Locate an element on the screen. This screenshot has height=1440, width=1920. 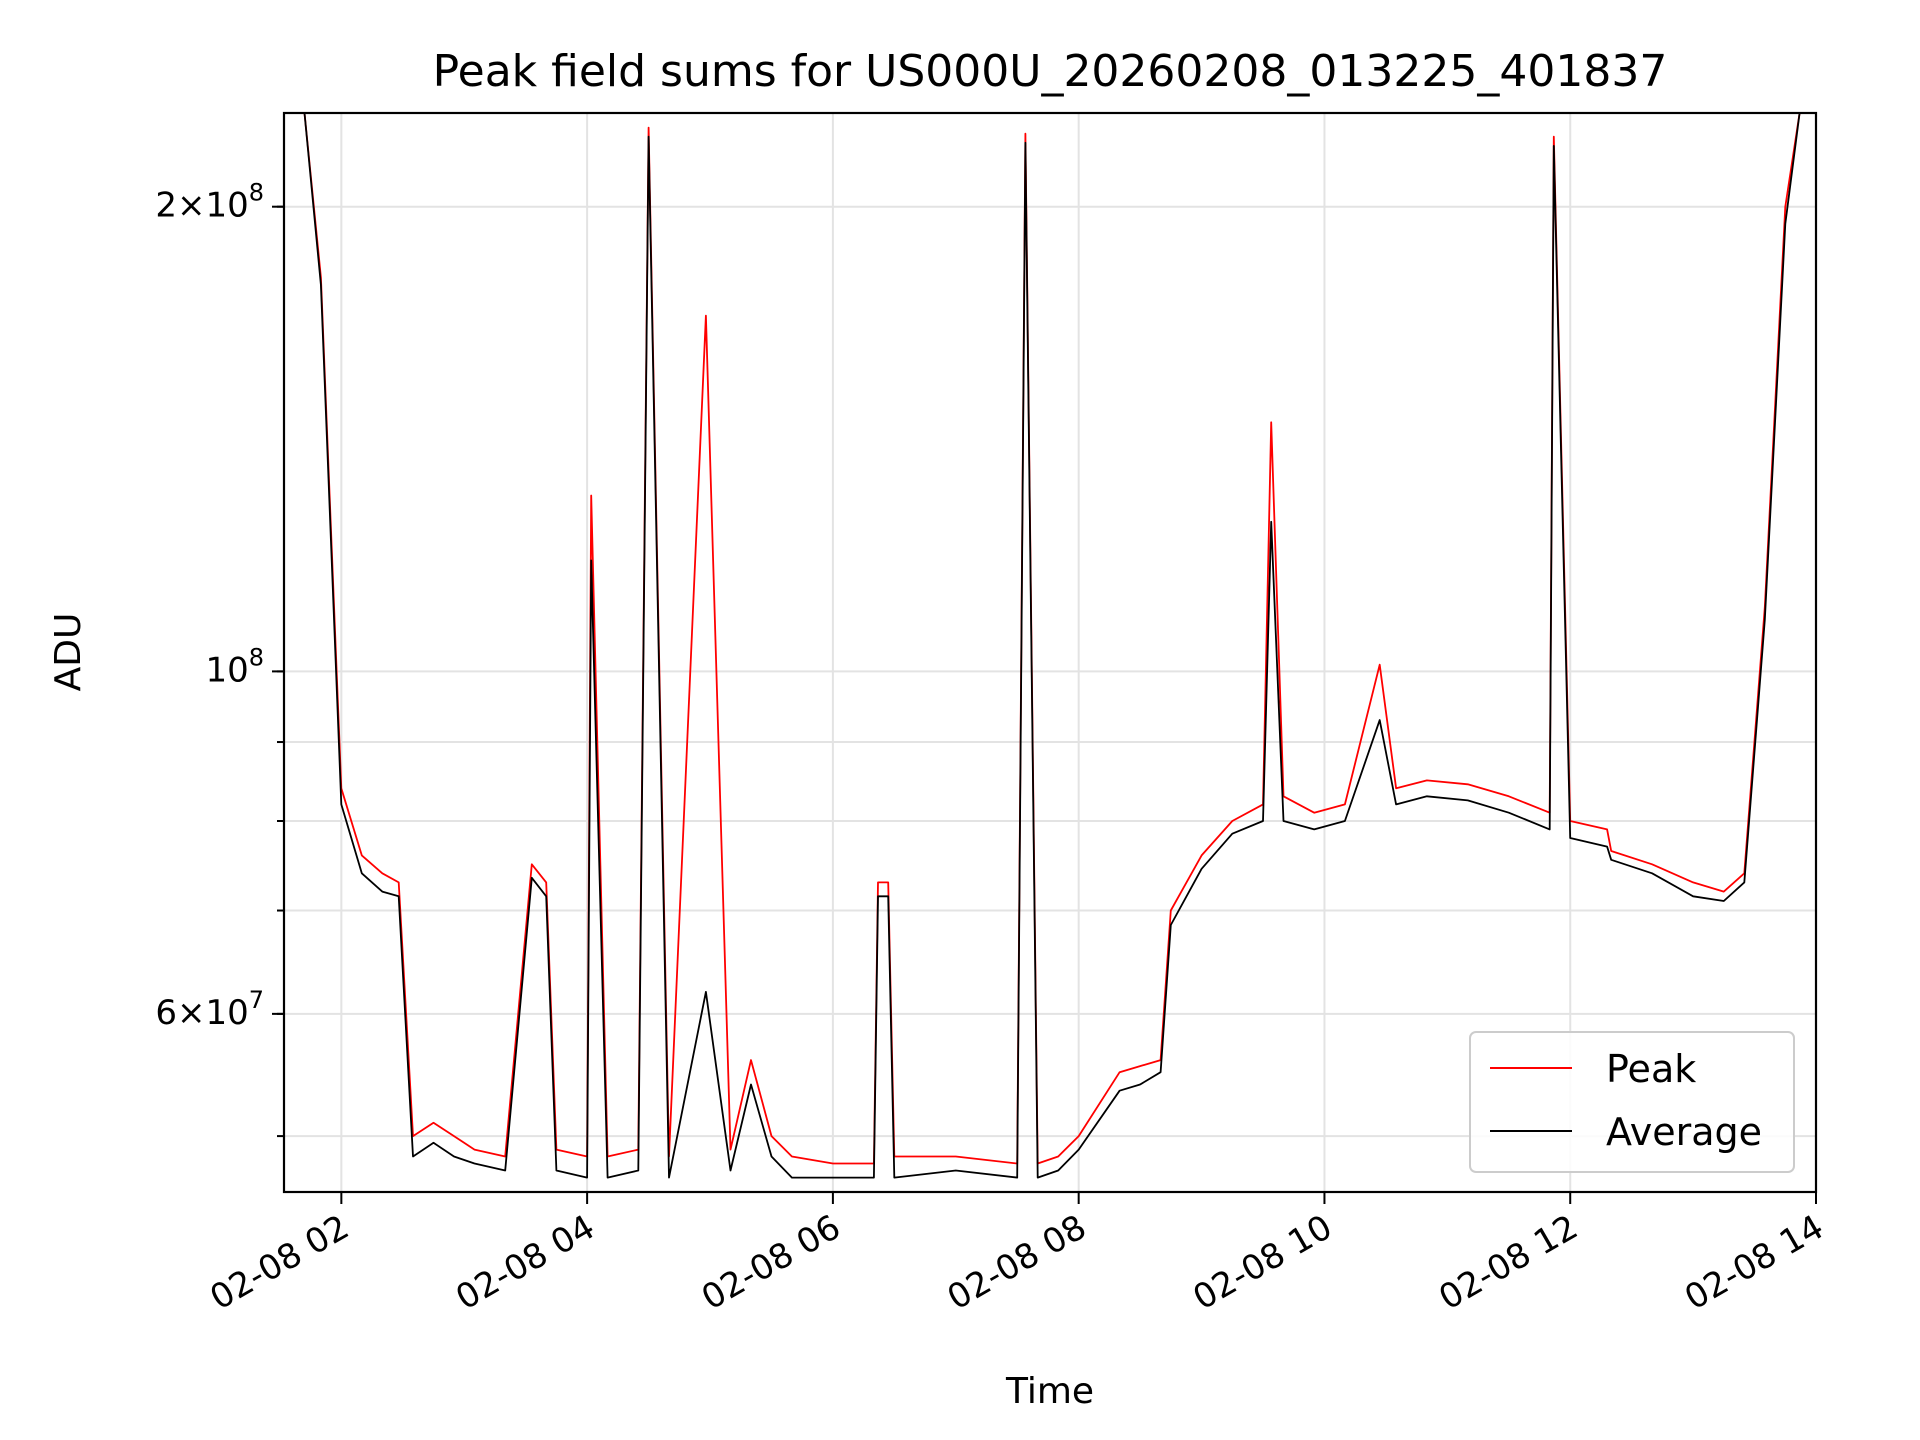
x-tick-label: 02-08 04 is located at coordinates (525, 1262).